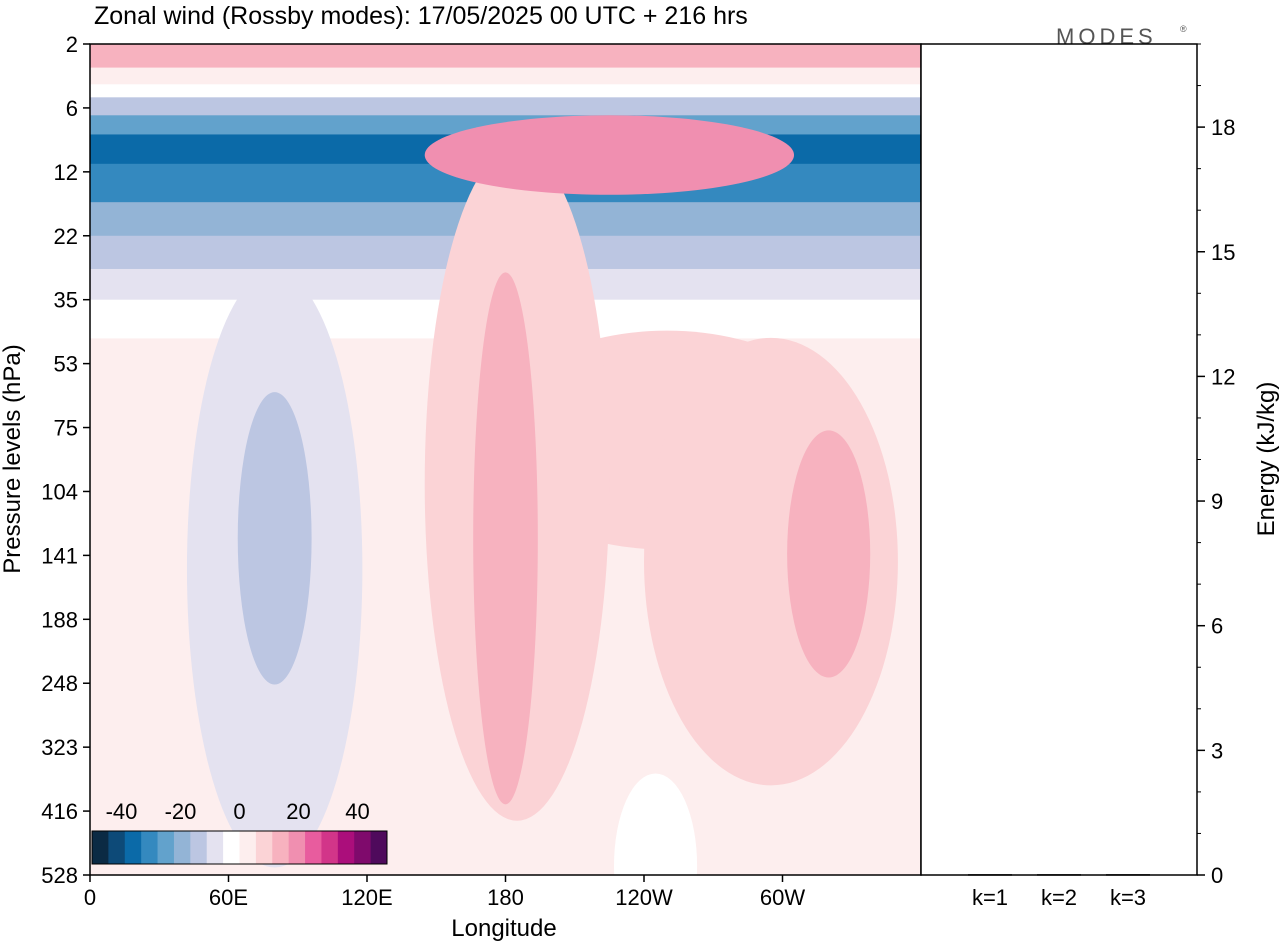  Describe the element at coordinates (66, 172) in the screenshot. I see `y-tick-label: 12` at that location.